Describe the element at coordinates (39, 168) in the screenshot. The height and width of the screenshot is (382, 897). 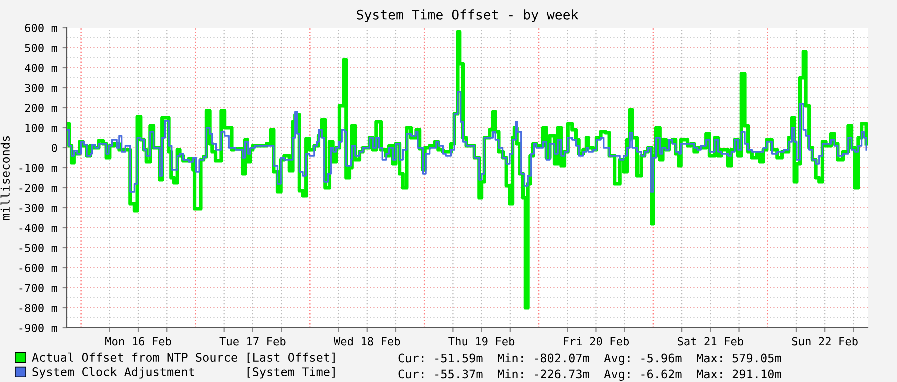
I see `y-tick-label: -100 m` at that location.